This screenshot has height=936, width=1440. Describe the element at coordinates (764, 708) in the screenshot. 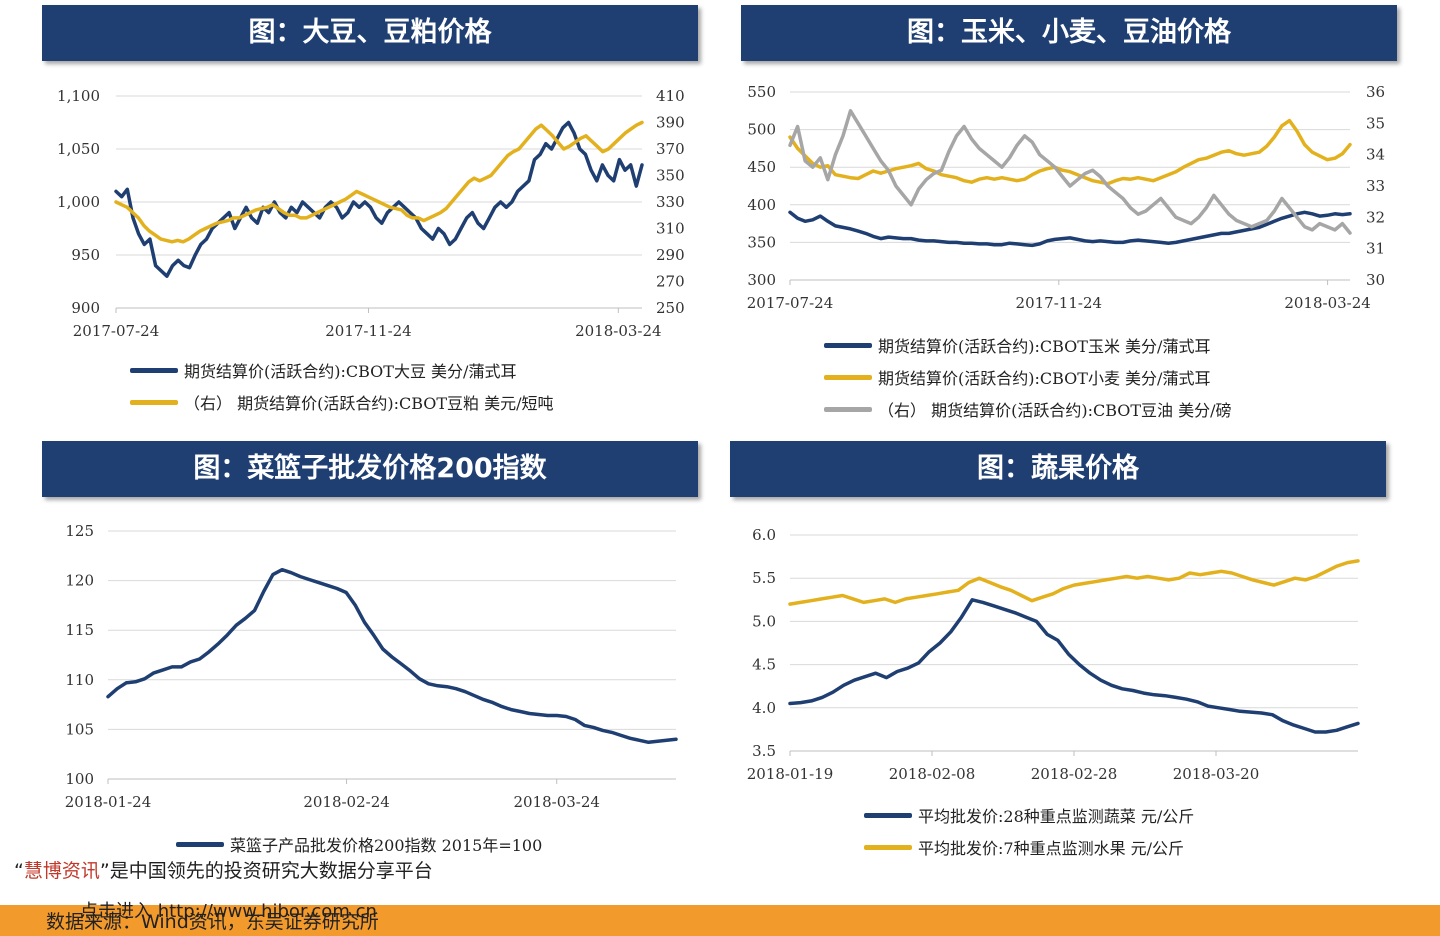

I see `y-tick-label: 4.0` at that location.